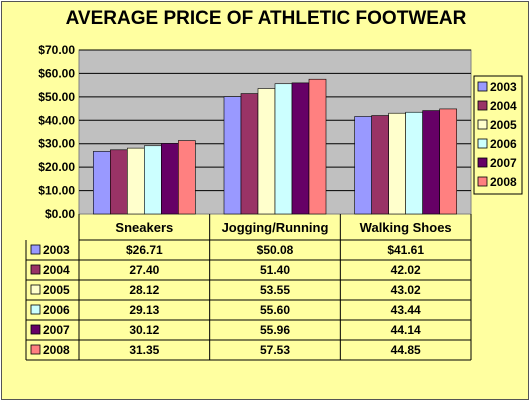  I want to click on data-label: 51.40, so click(275, 270).